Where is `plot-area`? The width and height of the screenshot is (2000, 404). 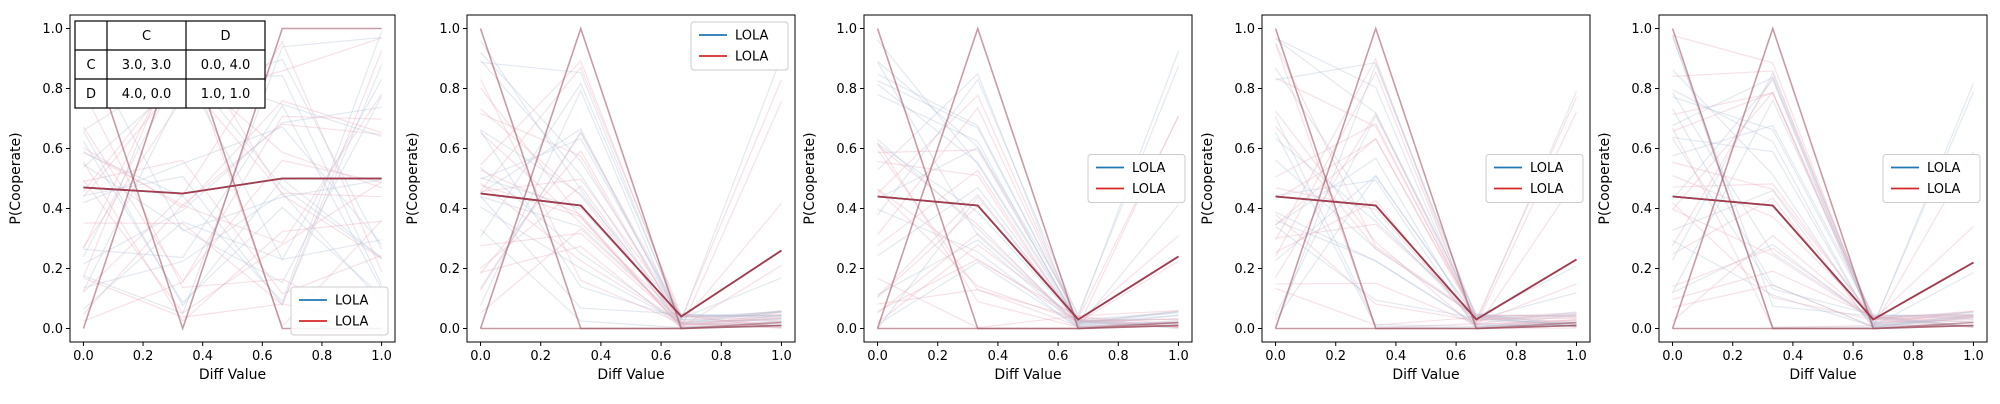 plot-area is located at coordinates (631, 177).